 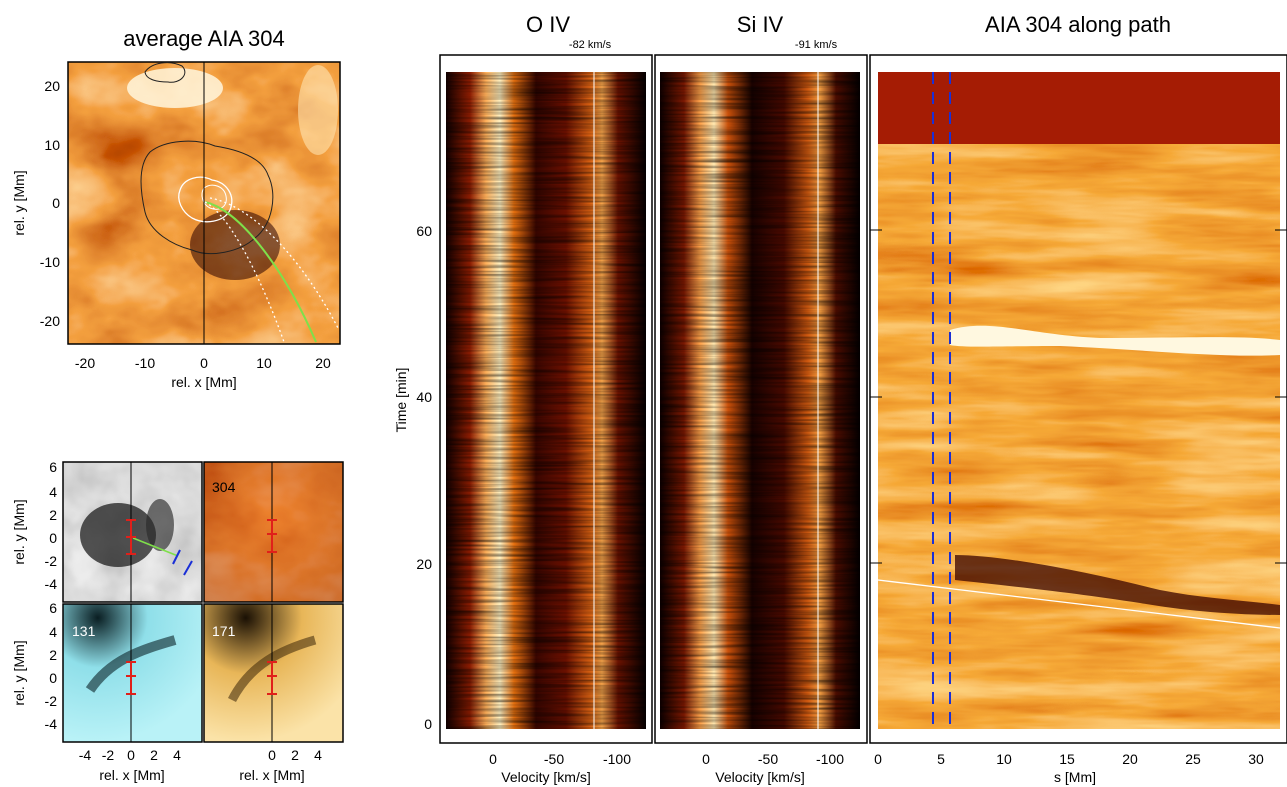 What do you see at coordinates (155, 547) in the screenshot?
I see `inset-gray-green-path` at bounding box center [155, 547].